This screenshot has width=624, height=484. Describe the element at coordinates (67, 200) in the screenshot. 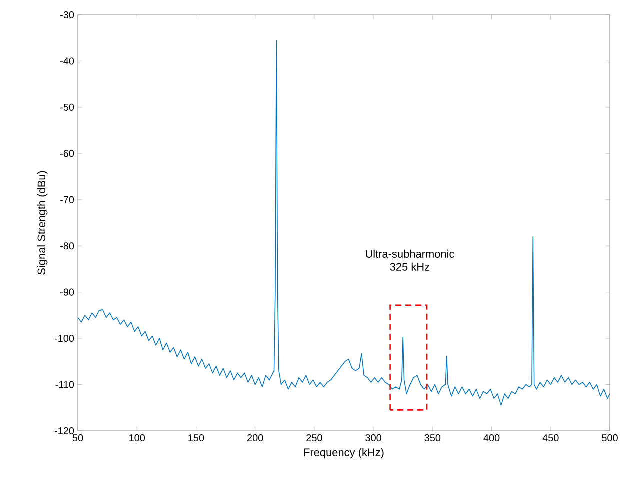

I see `y-tick-label: -70` at that location.